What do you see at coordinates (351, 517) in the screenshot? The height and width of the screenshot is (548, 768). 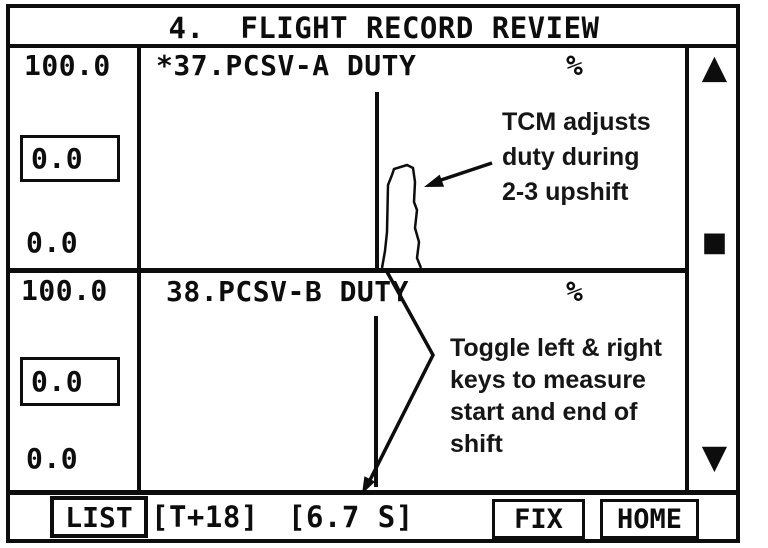 I see `time-readout: [6.7 S]` at bounding box center [351, 517].